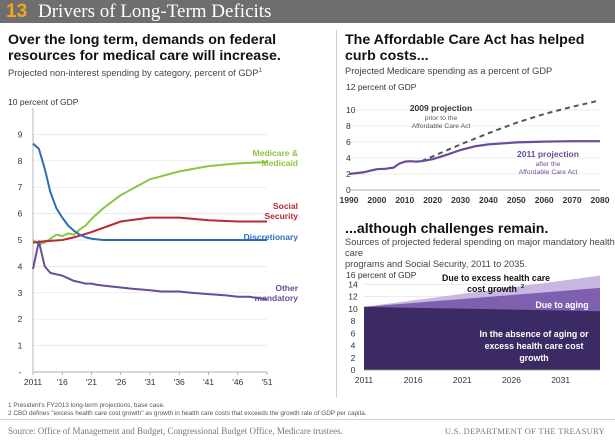 The image size is (615, 442). Describe the element at coordinates (376, 200) in the screenshot. I see `rt-x-tick: 2000` at that location.